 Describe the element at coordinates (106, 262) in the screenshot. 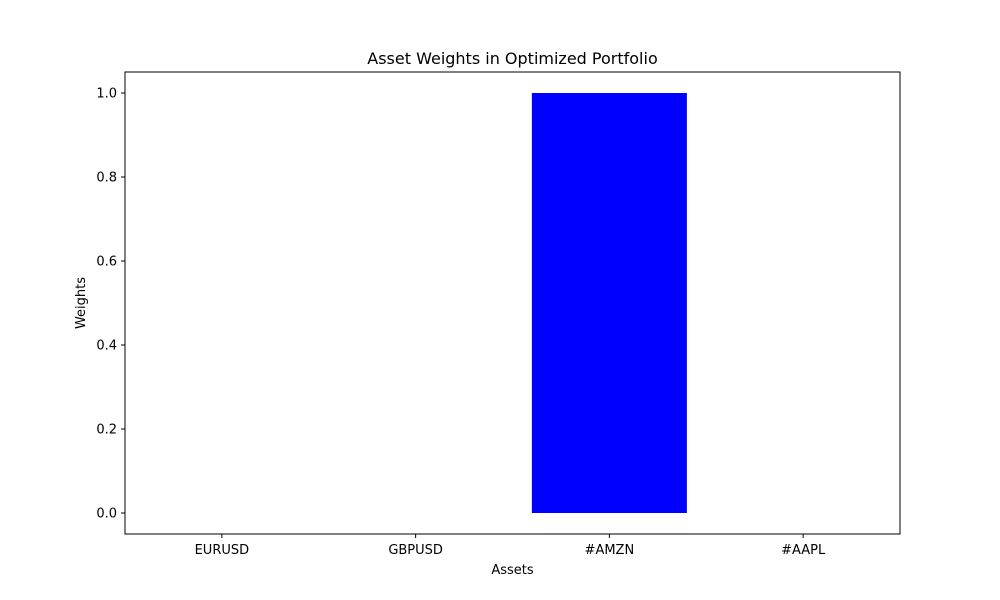

I see `y-tick-label: 0.6` at that location.